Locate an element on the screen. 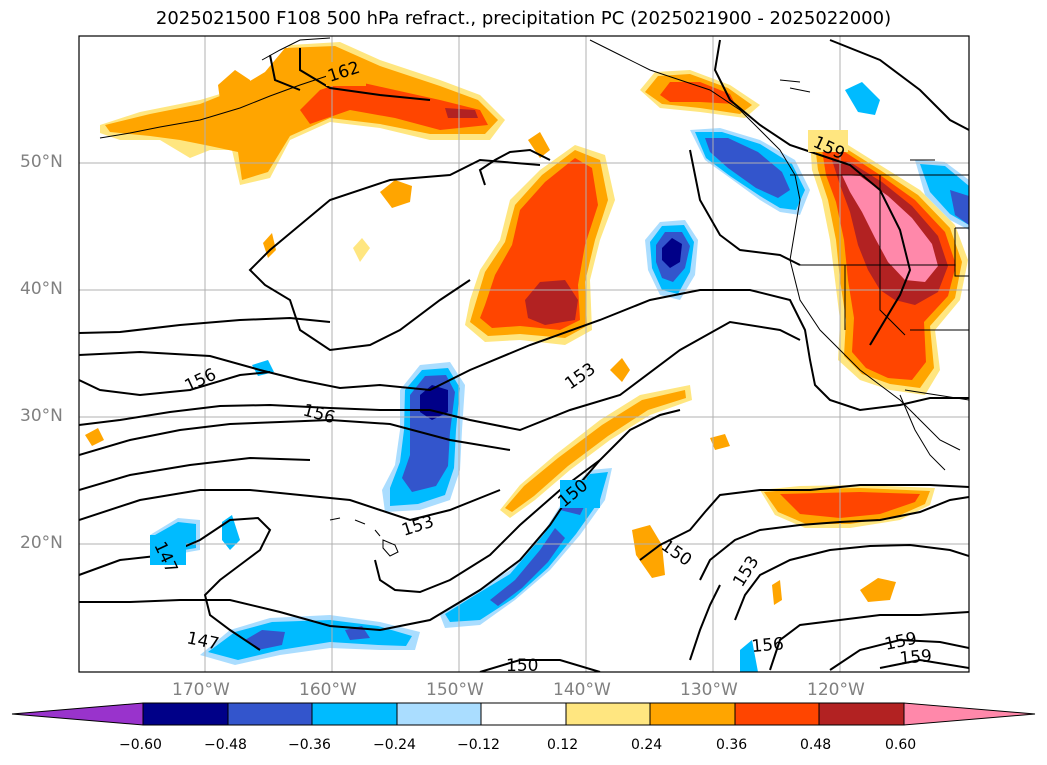  shade-aleutian-orange is located at coordinates (301, 113).